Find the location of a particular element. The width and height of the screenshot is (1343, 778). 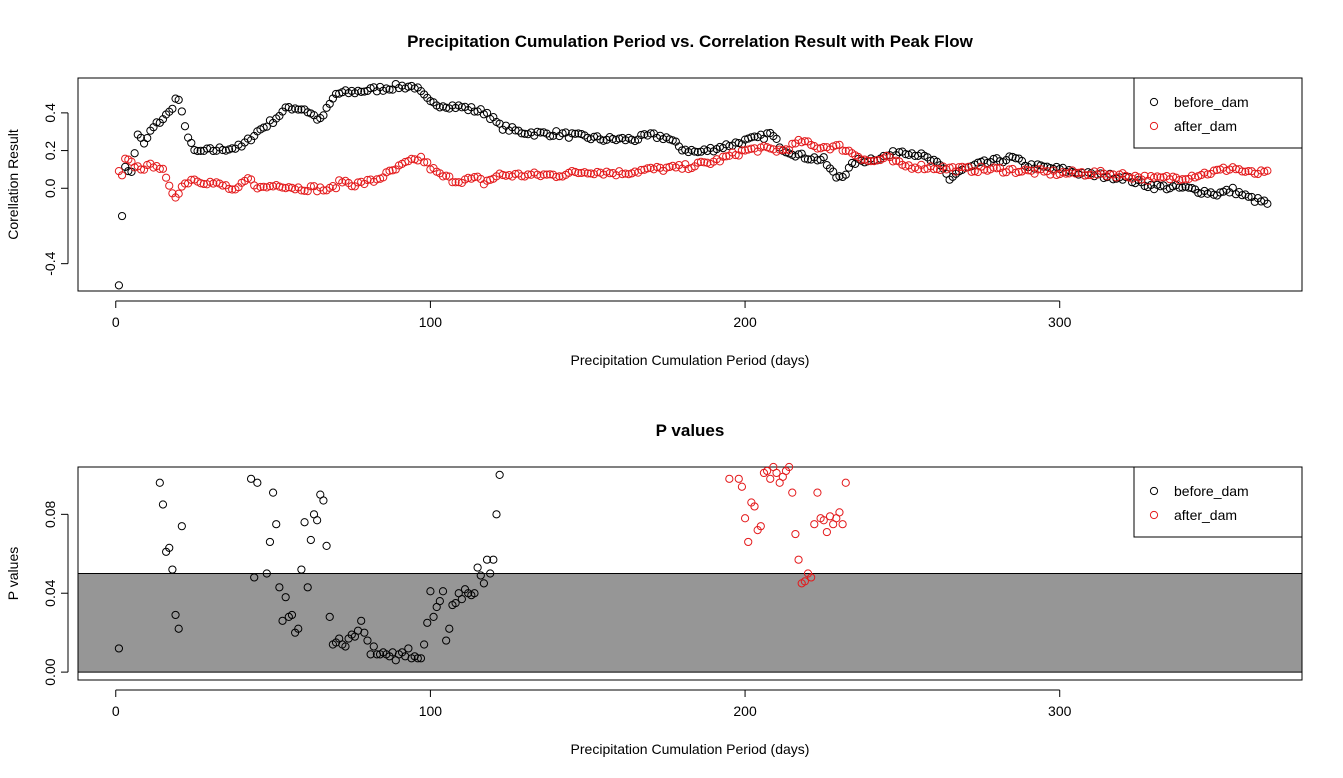

significance-band is located at coordinates (690, 623).